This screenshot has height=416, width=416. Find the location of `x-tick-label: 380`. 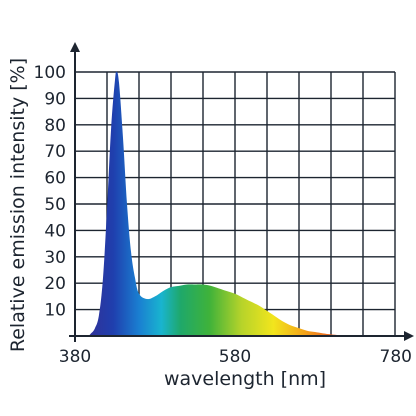

x-tick-label: 380 is located at coordinates (75, 357).